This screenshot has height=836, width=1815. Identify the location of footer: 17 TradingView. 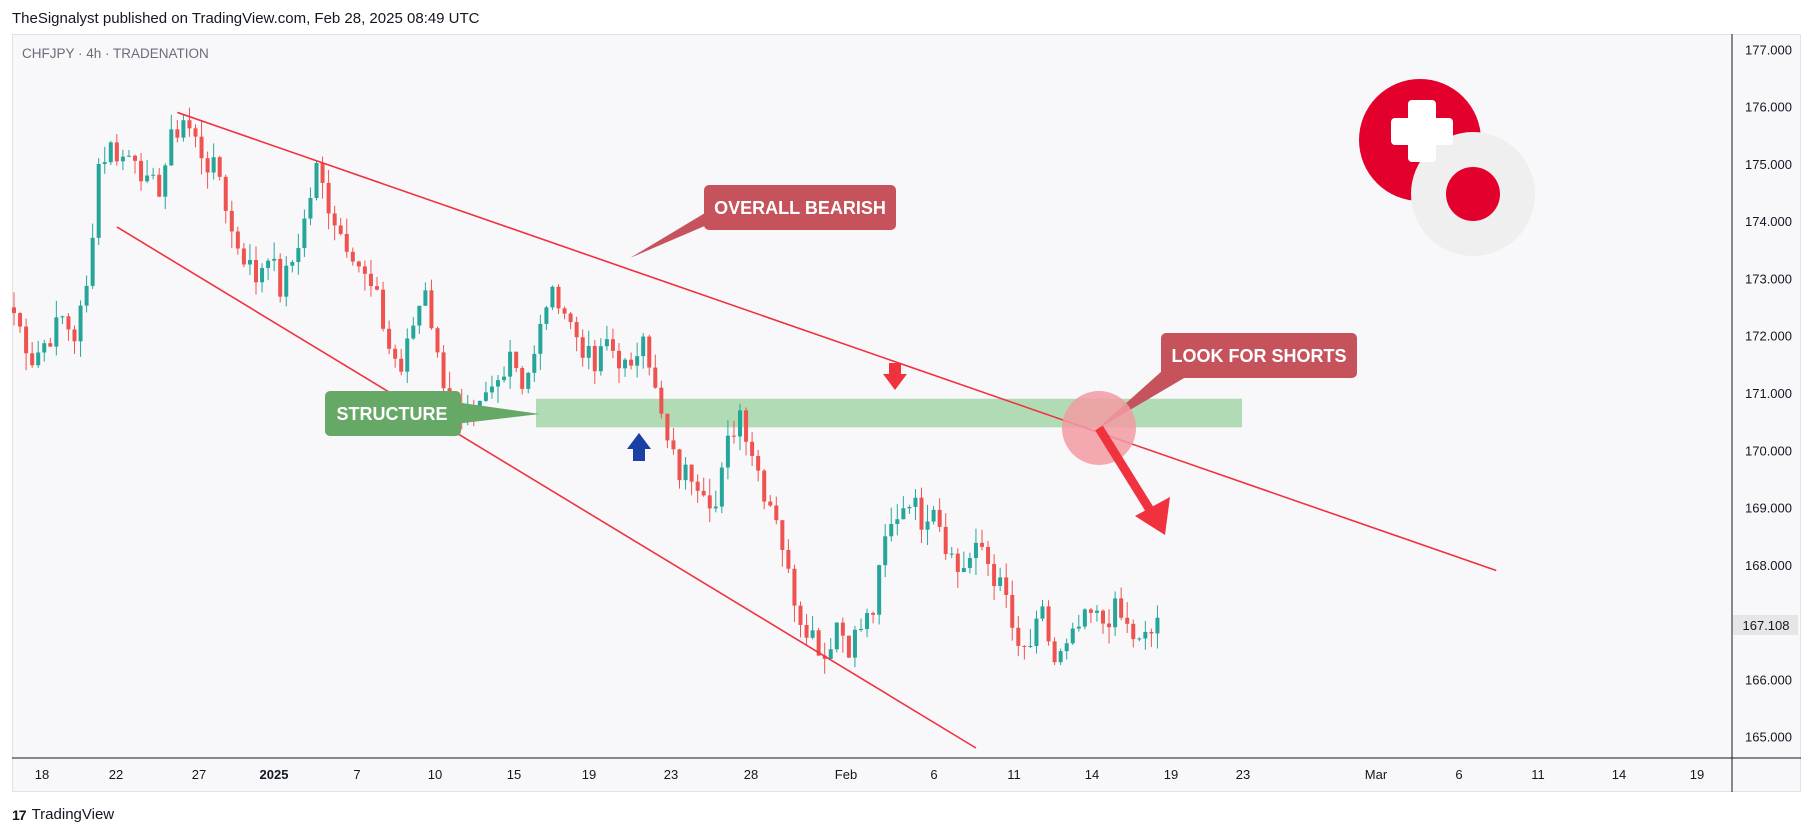
(63, 814).